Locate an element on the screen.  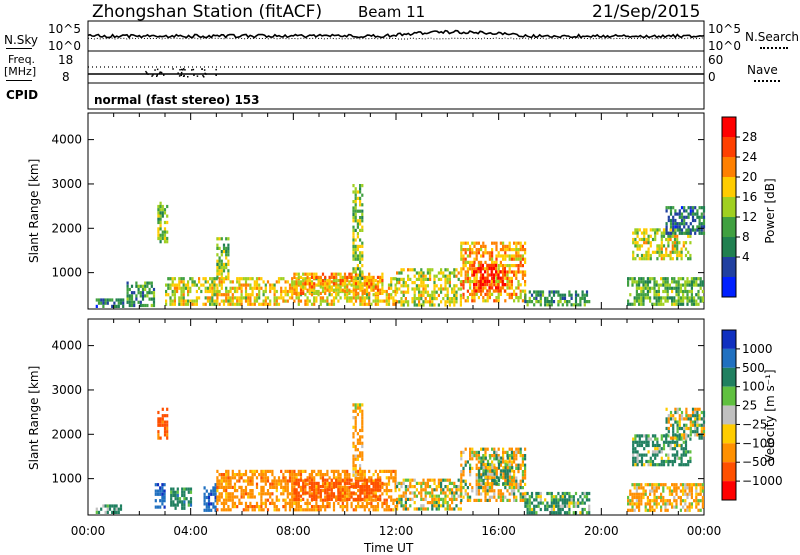
velocity-colorbar-label: 1000 is located at coordinates (757, 349).